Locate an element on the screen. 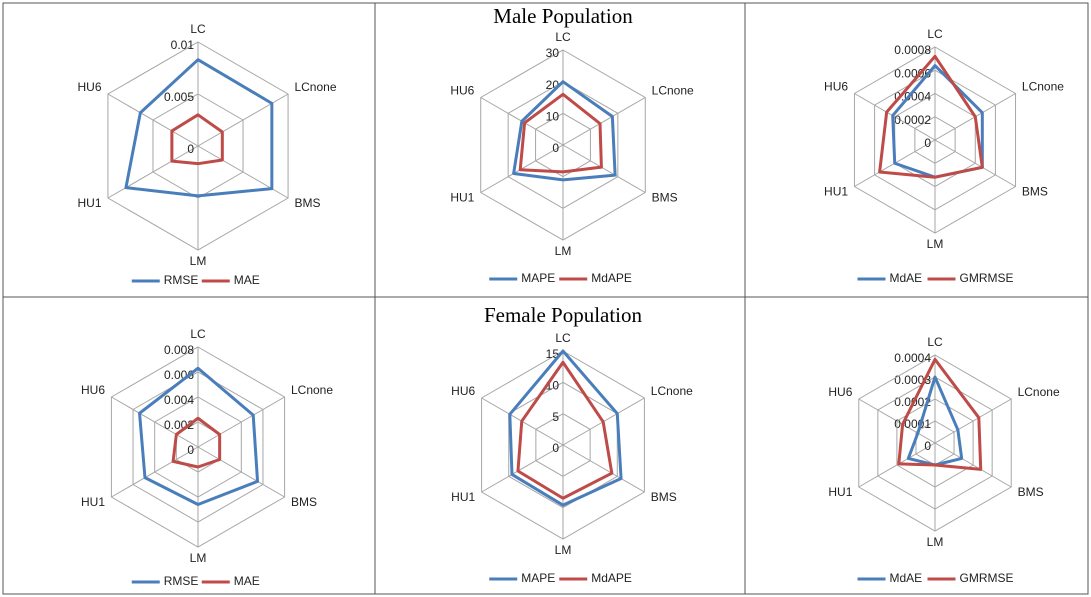  chart-title: Male Population is located at coordinates (563, 16).